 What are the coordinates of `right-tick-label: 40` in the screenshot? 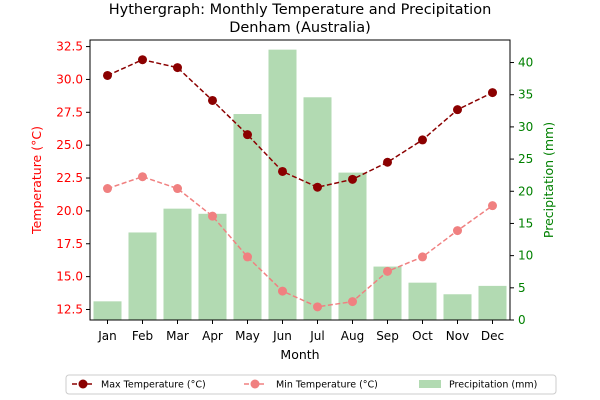 It's located at (525, 63).